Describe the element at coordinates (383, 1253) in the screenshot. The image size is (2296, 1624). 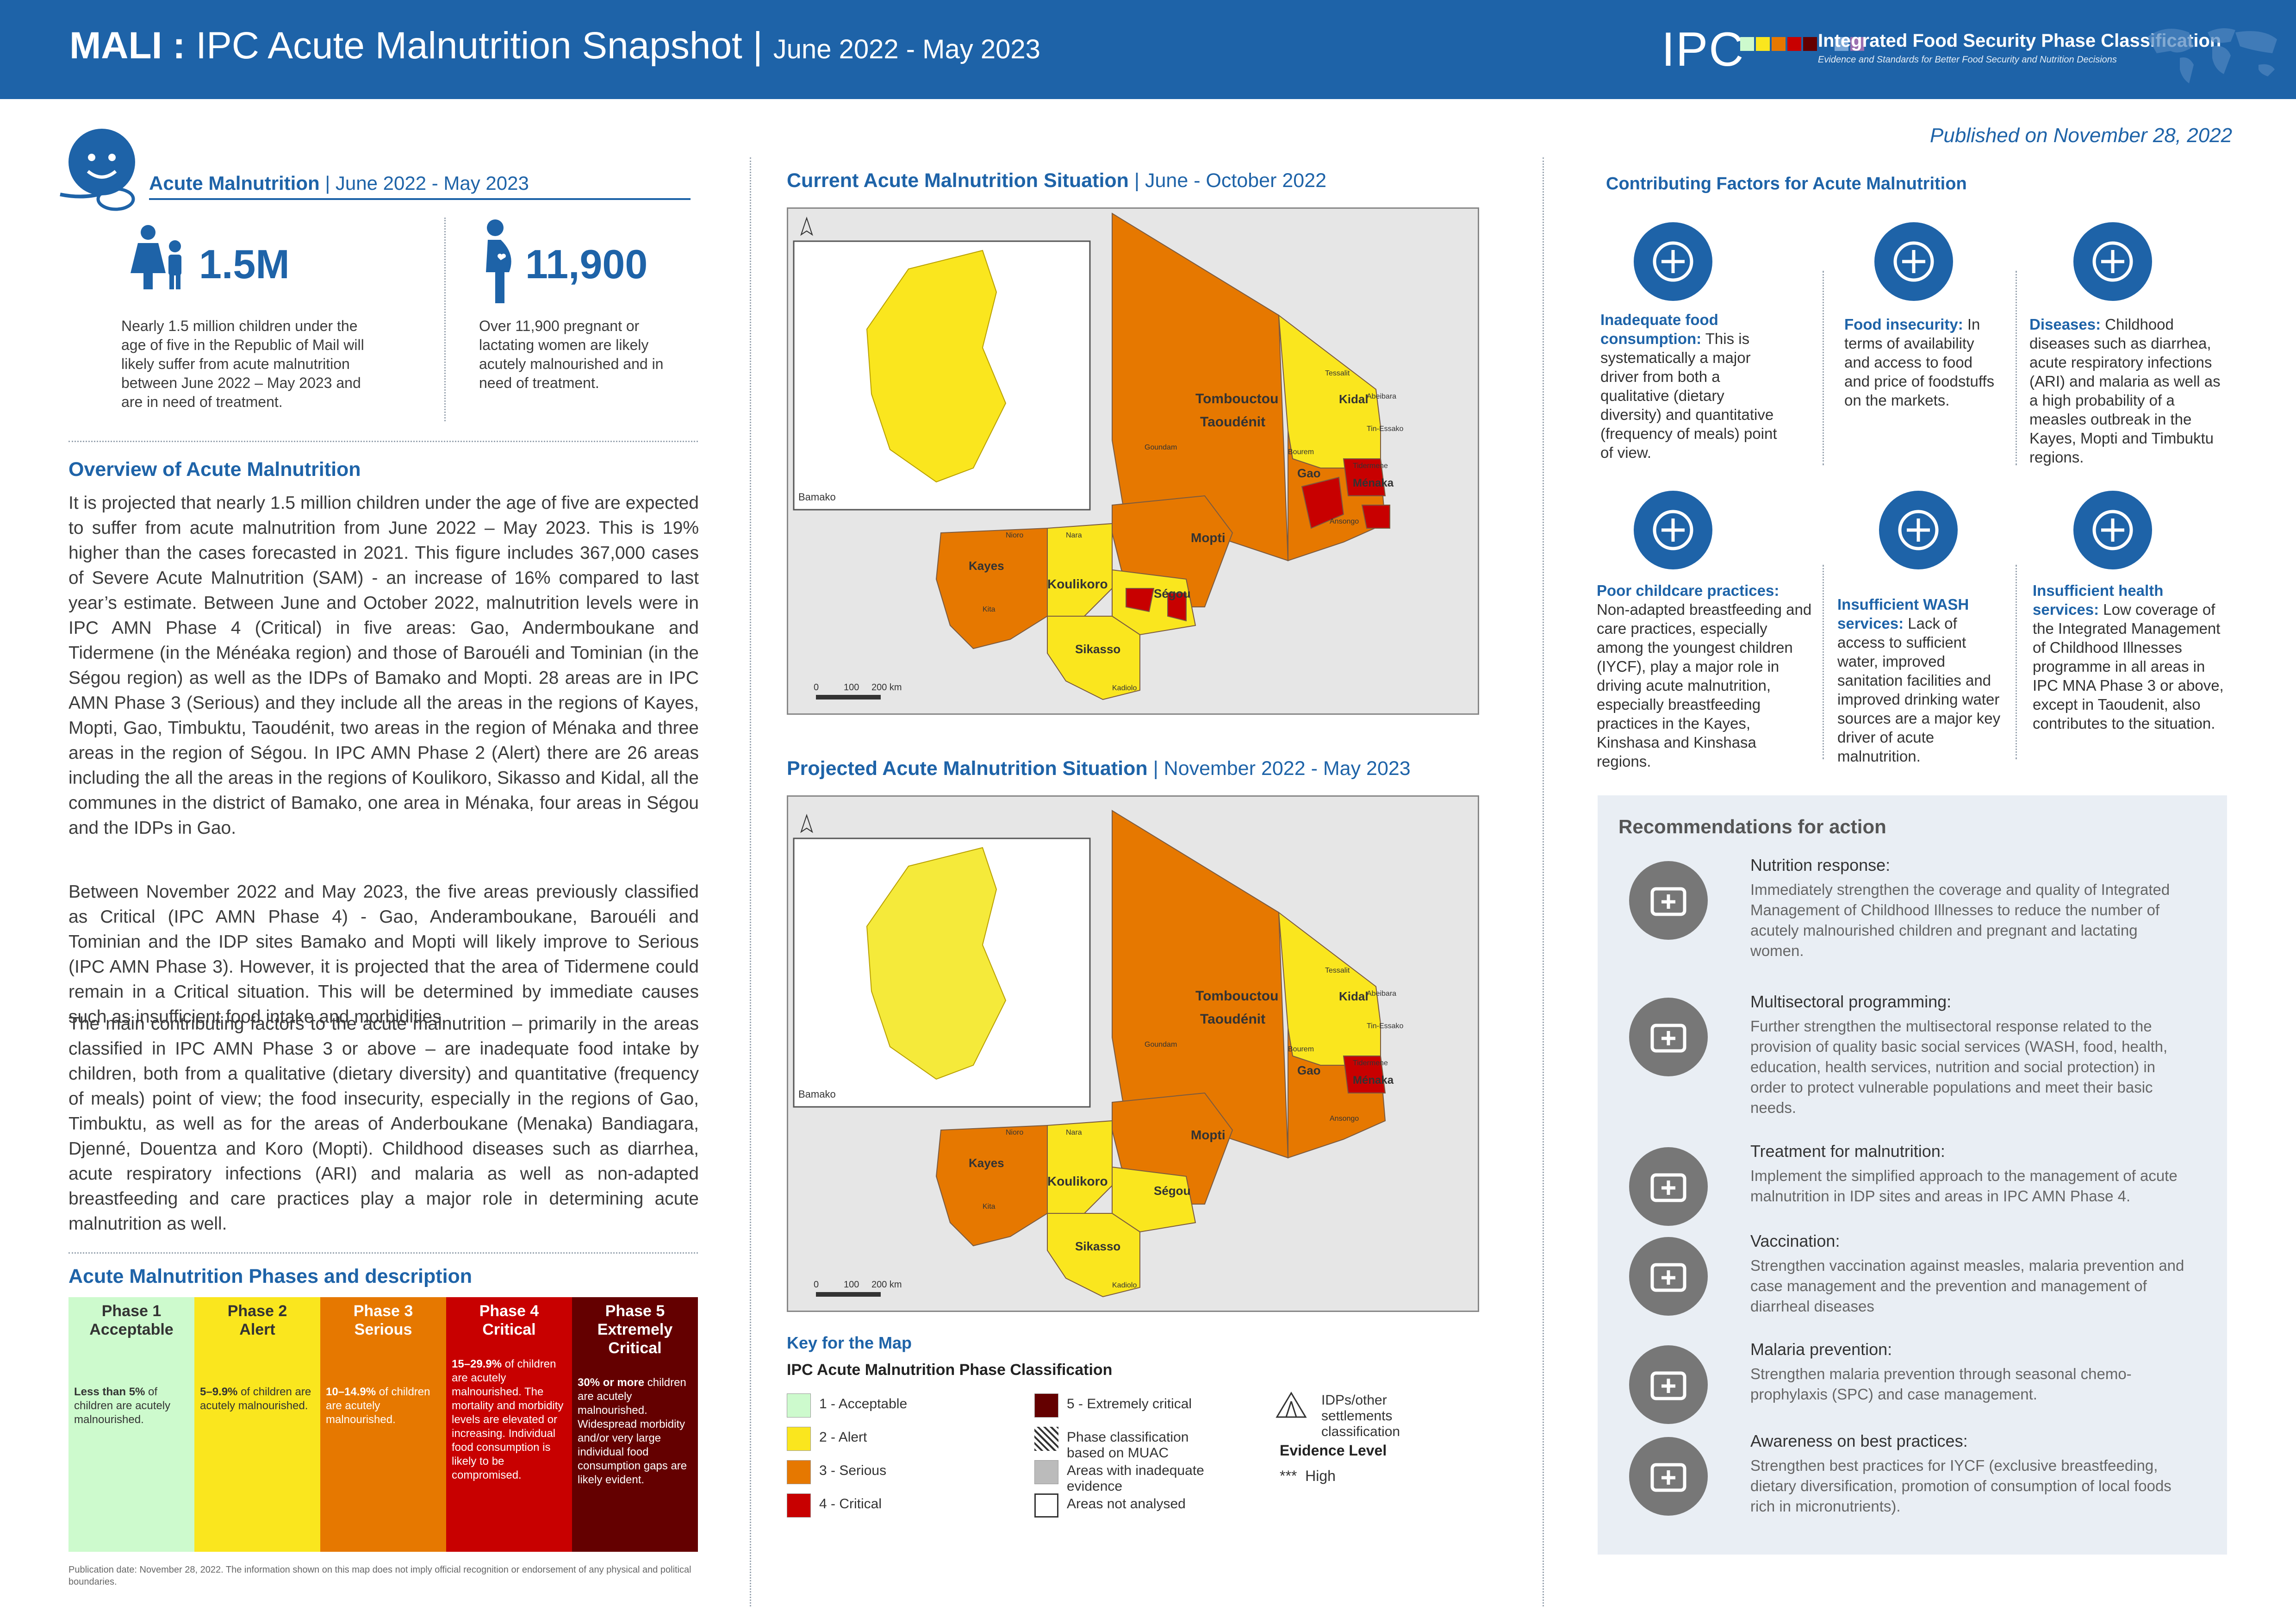
I see `section-divider` at that location.